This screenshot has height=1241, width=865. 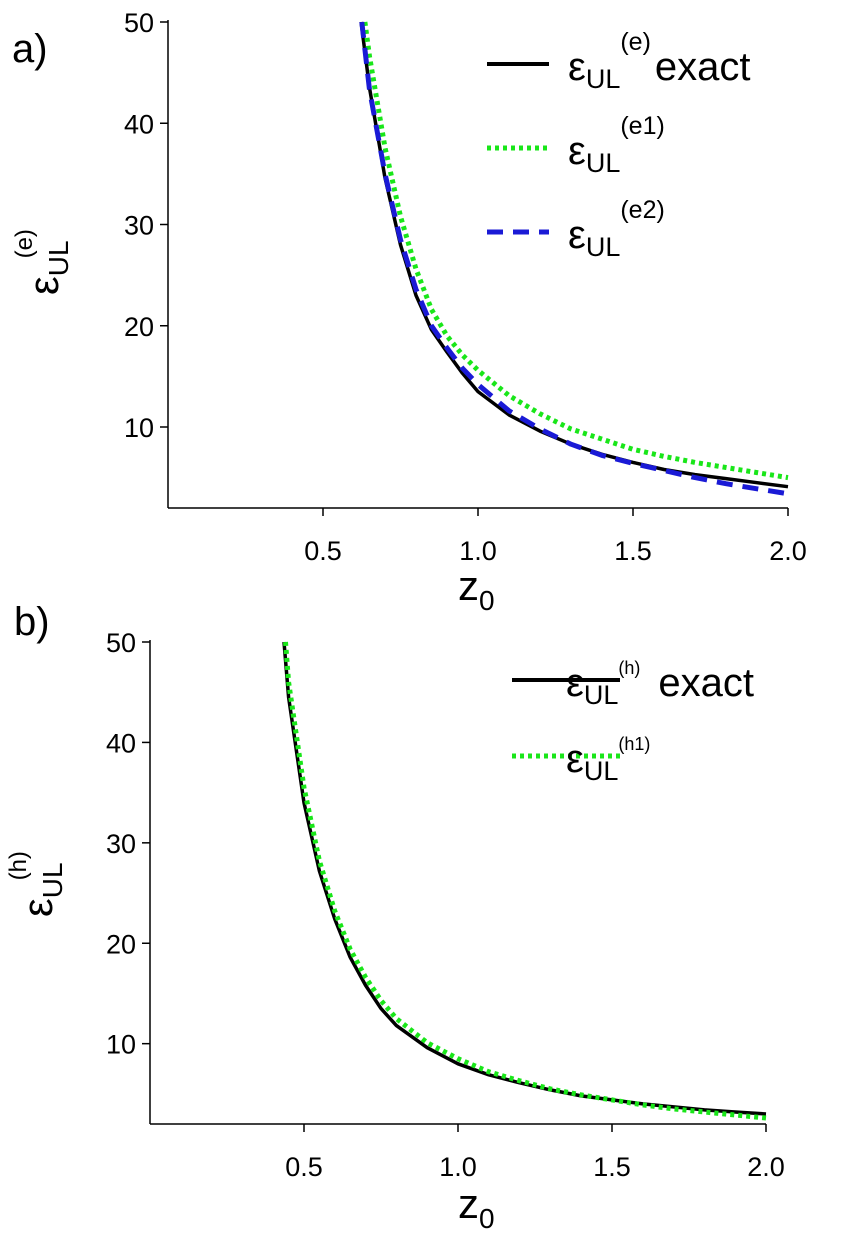 I want to click on y-axis-label: εUL(e), so click(x=42, y=262).